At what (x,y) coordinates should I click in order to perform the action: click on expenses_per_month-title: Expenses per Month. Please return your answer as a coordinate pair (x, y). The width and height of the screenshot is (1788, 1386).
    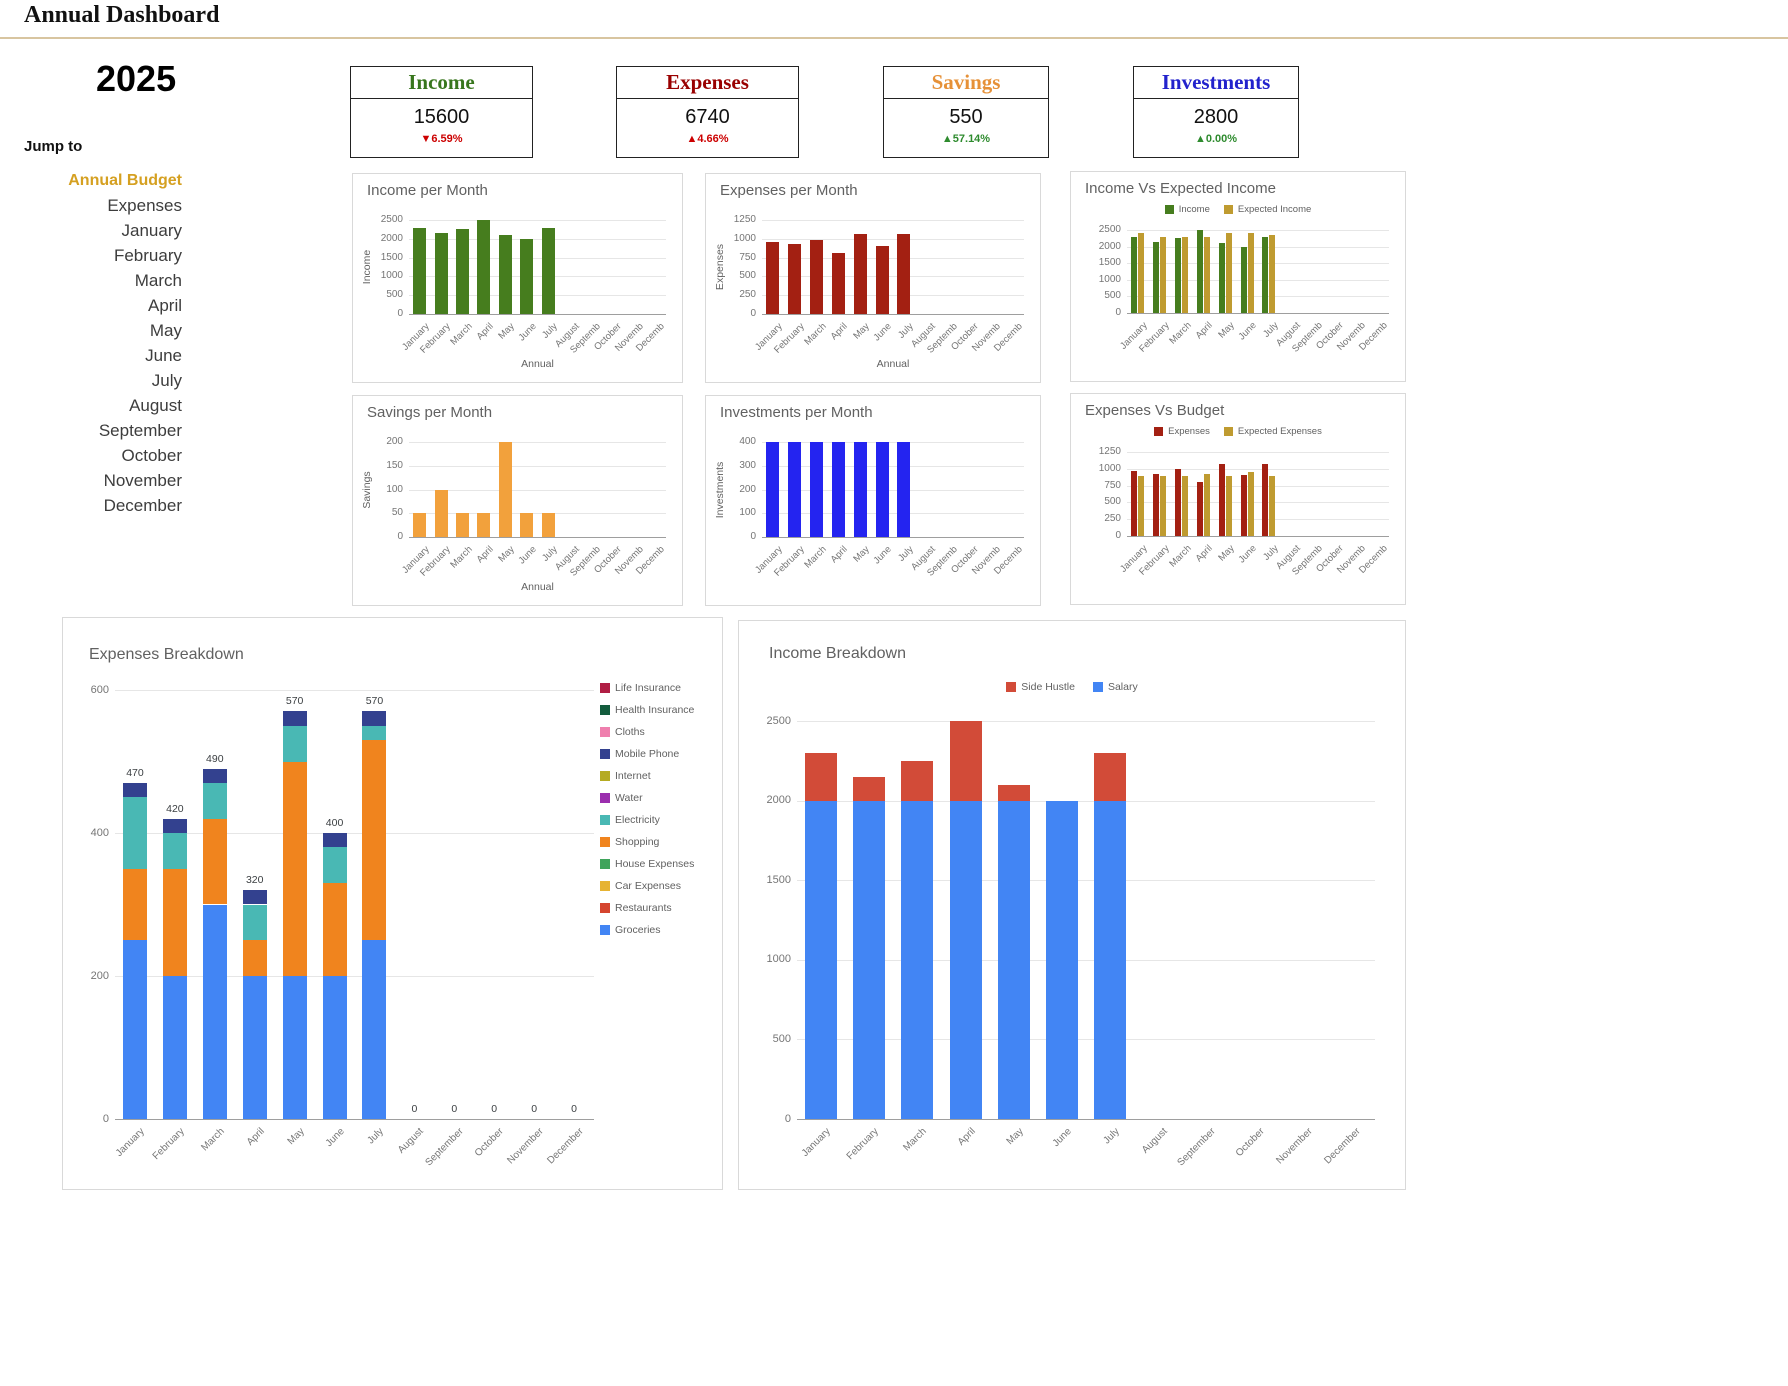
    Looking at the image, I should click on (789, 190).